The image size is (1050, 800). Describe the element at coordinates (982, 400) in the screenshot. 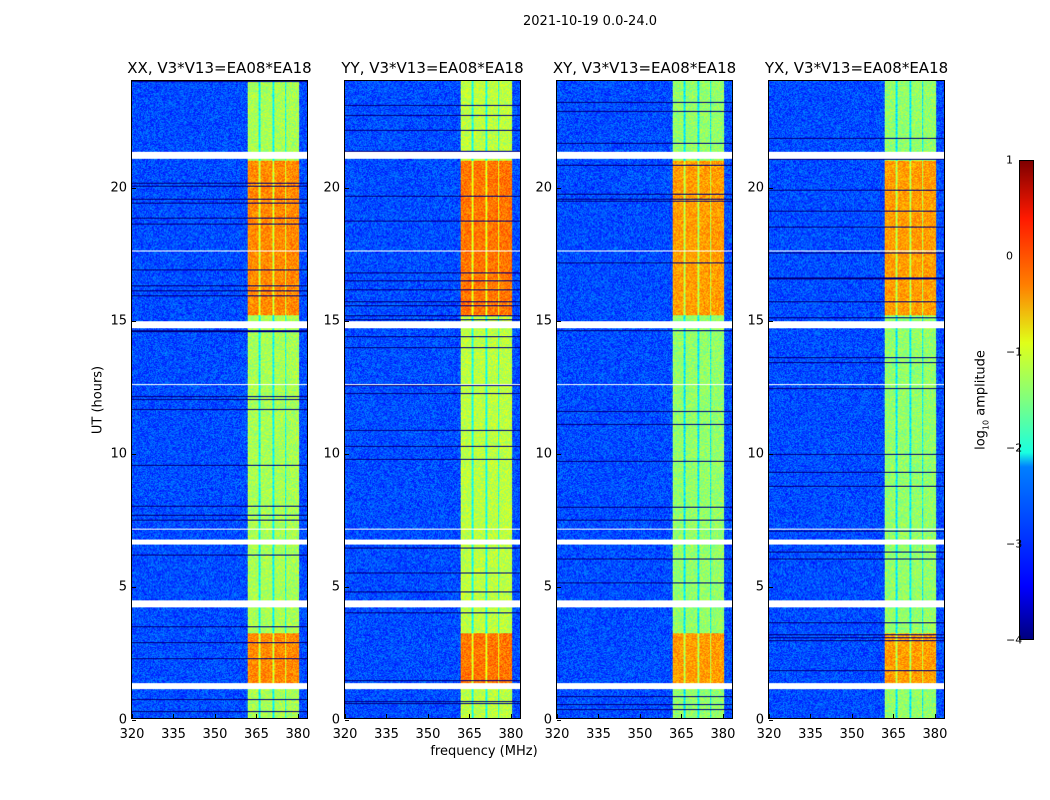

I see `colorbar-label: log10 amplitude` at that location.